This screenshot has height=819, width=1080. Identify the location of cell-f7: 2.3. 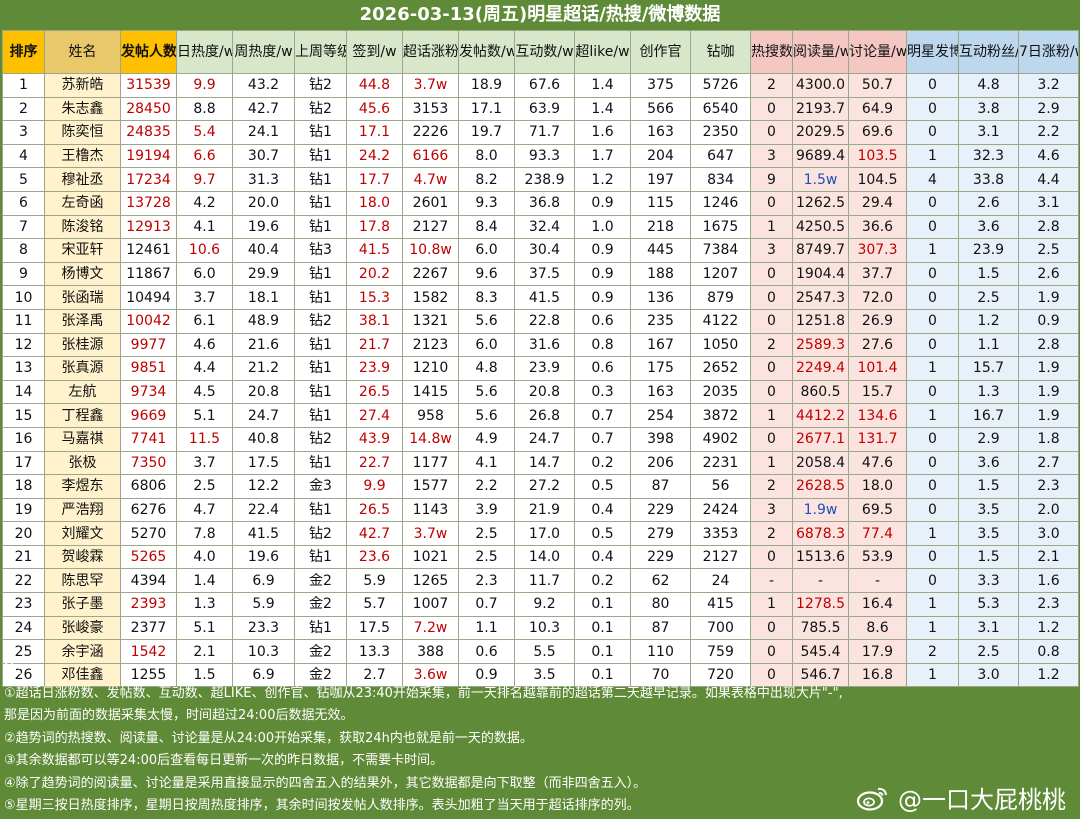
(1048, 604).